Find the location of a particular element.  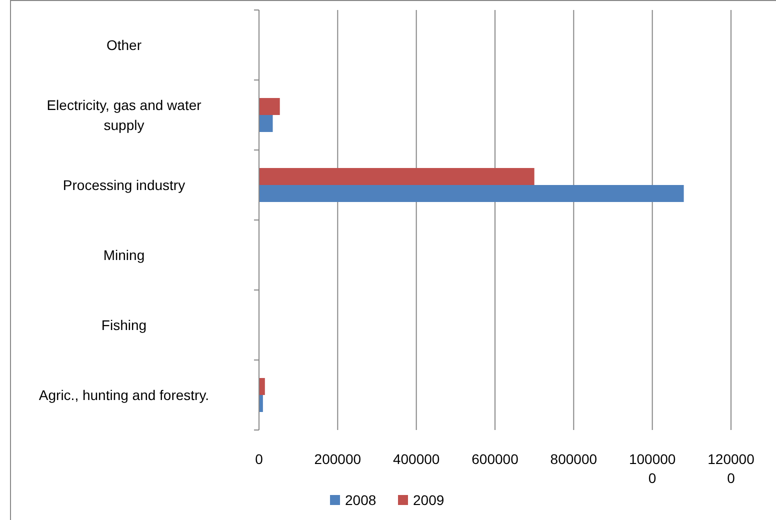

legend-label: 2008 is located at coordinates (360, 500).